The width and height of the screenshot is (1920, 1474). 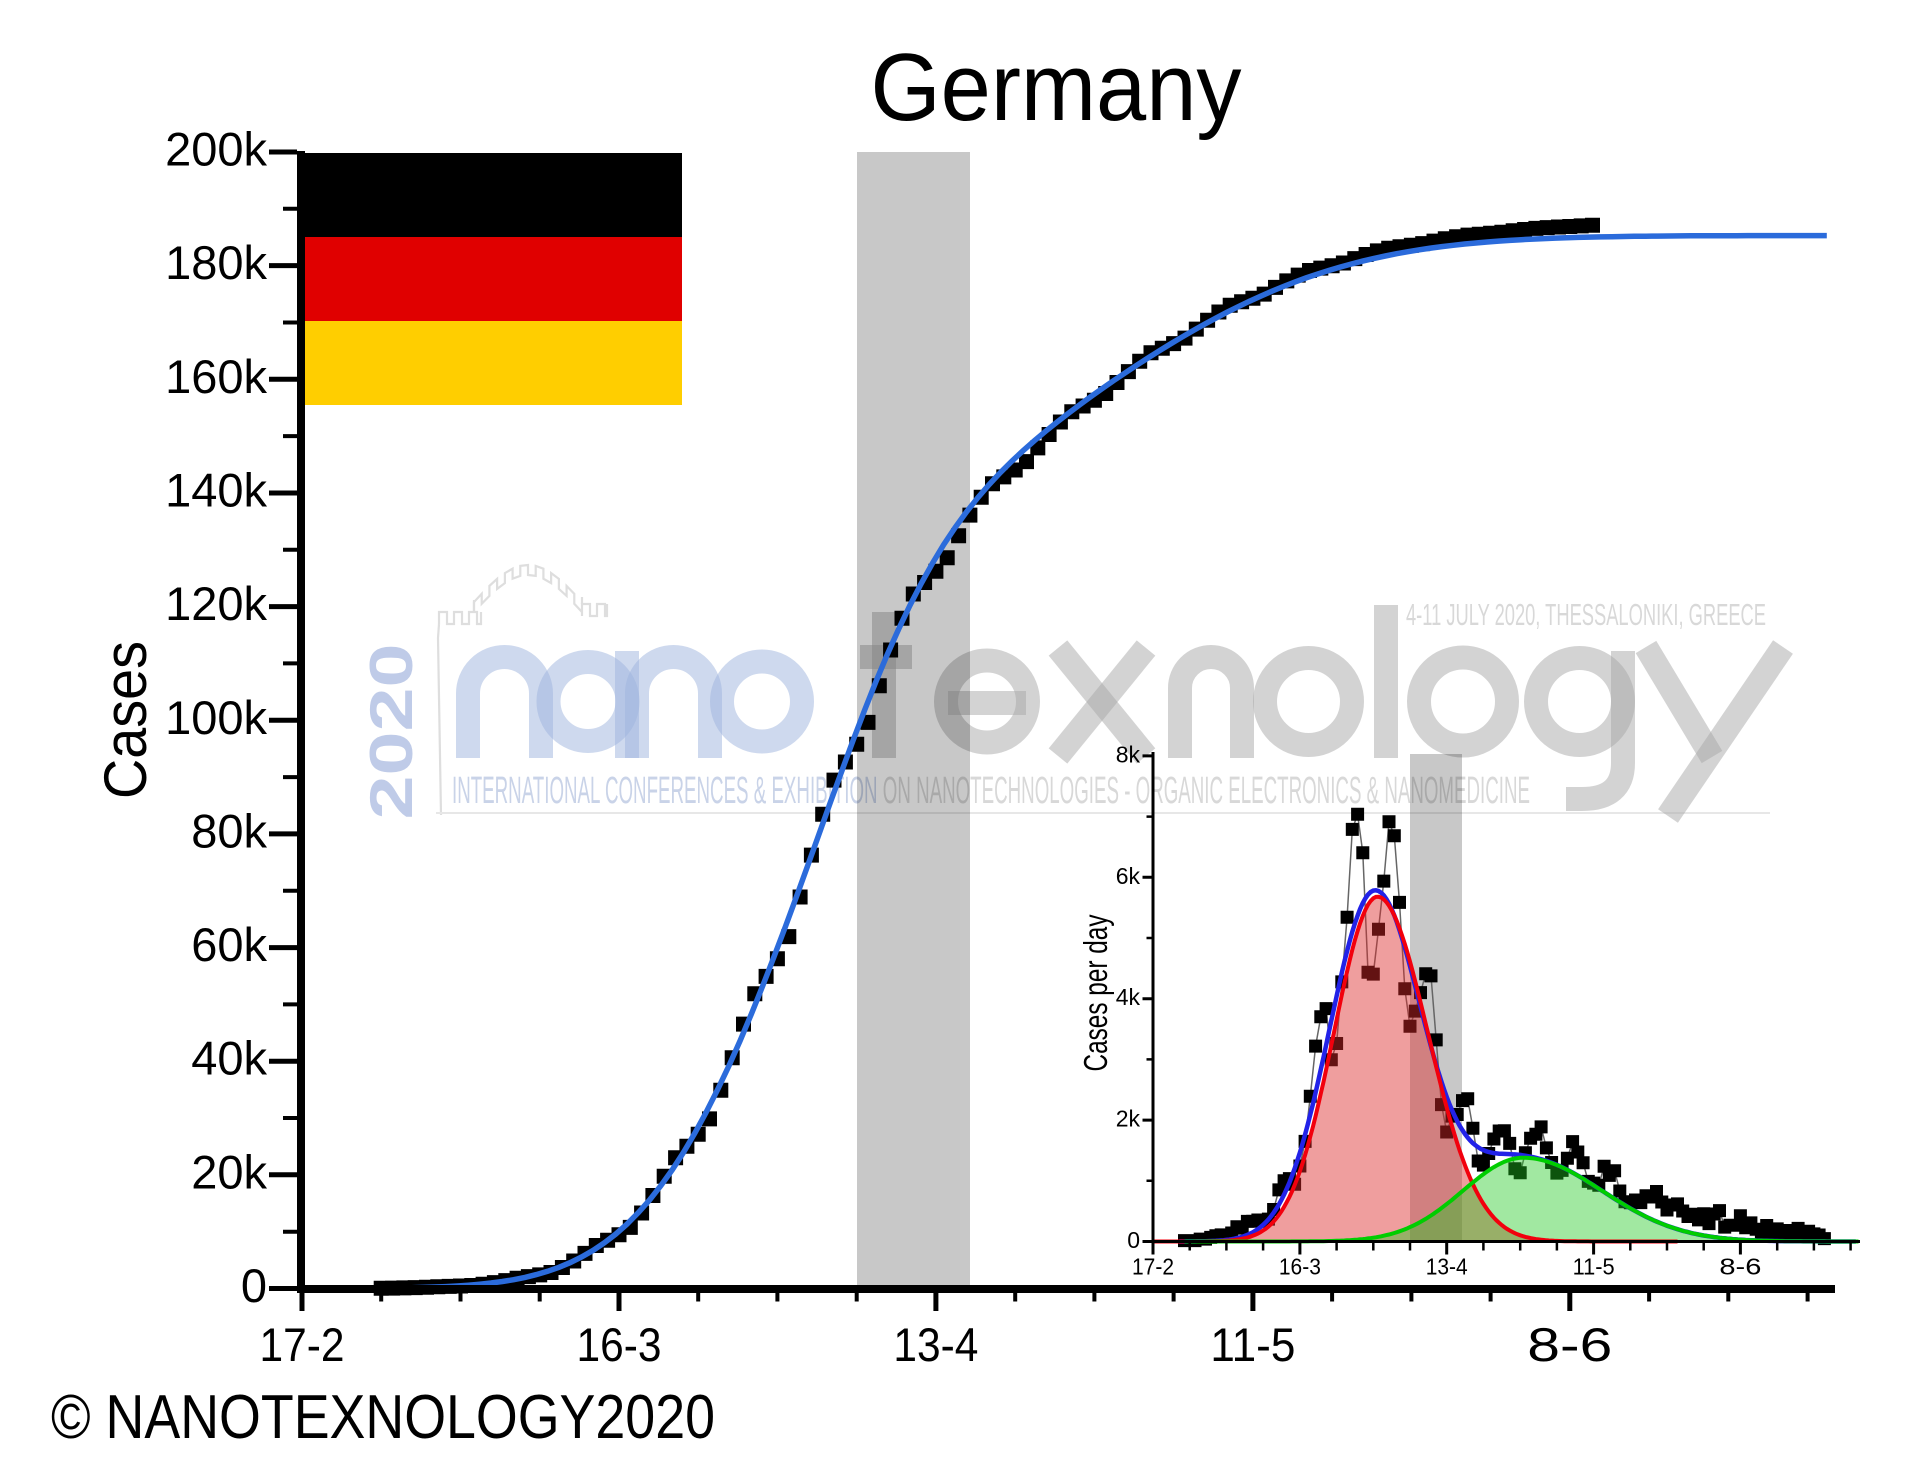 I want to click on svg-text: Germany, so click(x=1056, y=87).